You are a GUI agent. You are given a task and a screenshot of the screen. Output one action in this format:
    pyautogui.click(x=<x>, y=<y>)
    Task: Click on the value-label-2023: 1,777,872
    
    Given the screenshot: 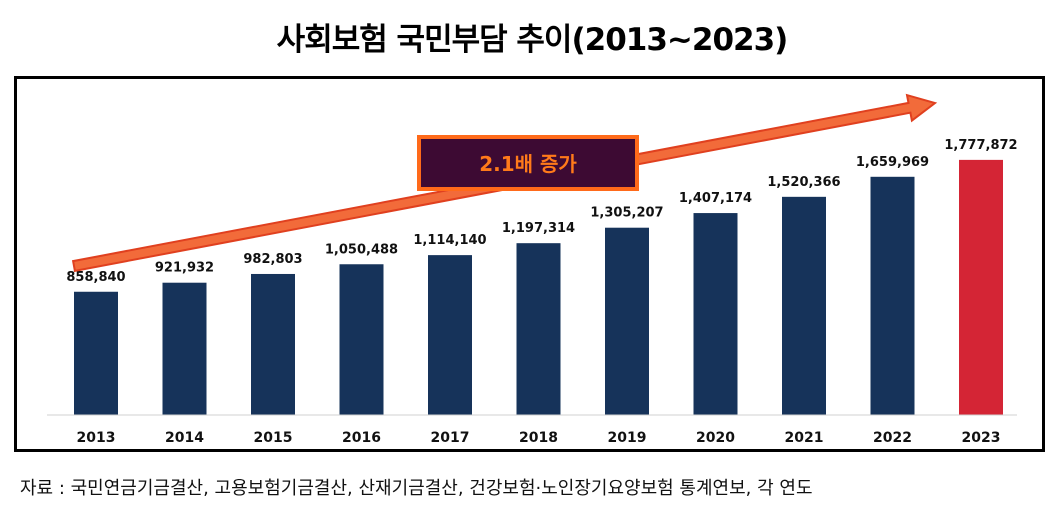 What is the action you would take?
    pyautogui.click(x=980, y=145)
    